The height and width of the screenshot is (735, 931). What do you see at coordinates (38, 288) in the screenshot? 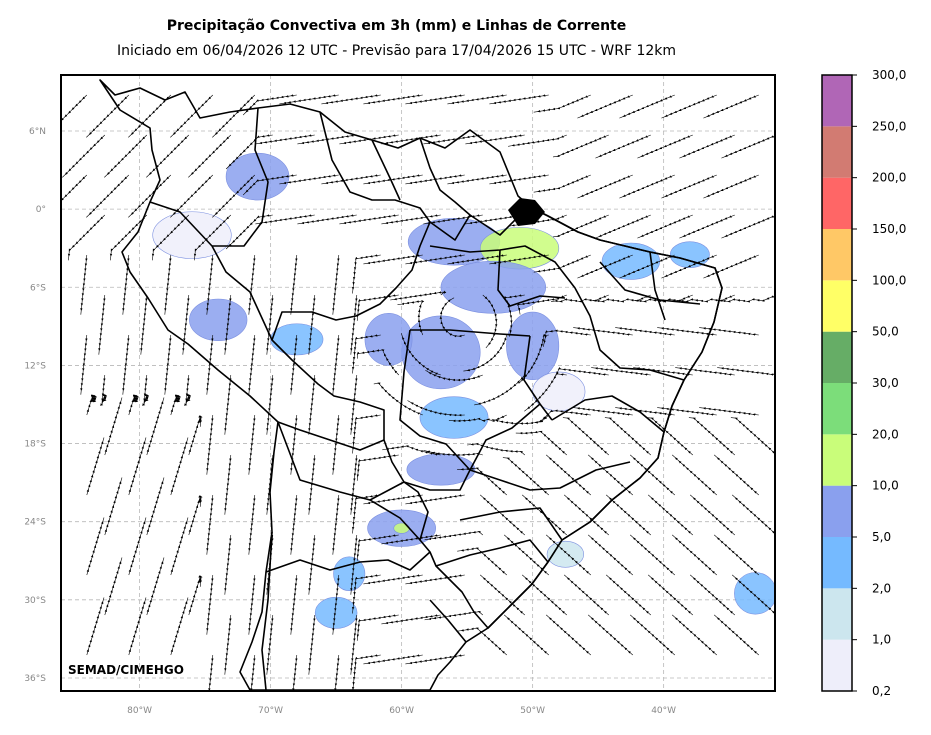
I see `lat-tick-label: 6°S` at bounding box center [38, 288].